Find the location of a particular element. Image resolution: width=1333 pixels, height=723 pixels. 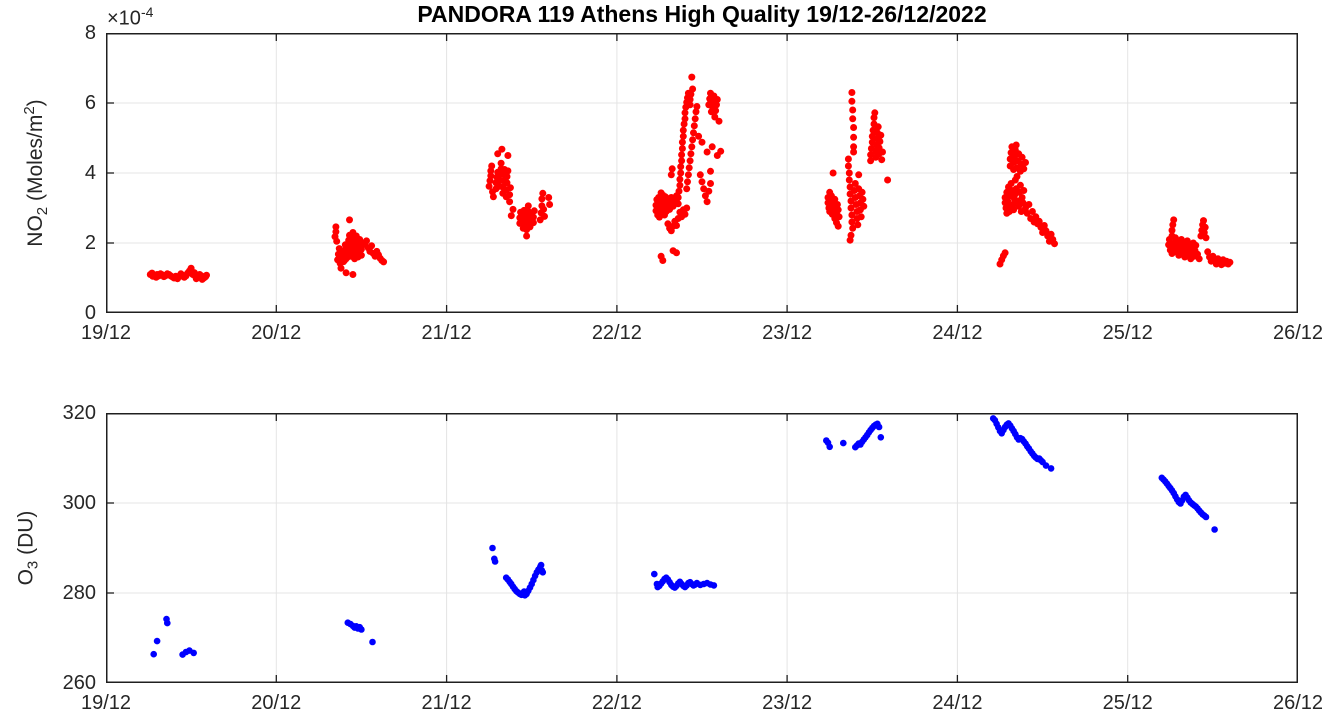

no2-y-tick-label: 2 is located at coordinates (90, 243).